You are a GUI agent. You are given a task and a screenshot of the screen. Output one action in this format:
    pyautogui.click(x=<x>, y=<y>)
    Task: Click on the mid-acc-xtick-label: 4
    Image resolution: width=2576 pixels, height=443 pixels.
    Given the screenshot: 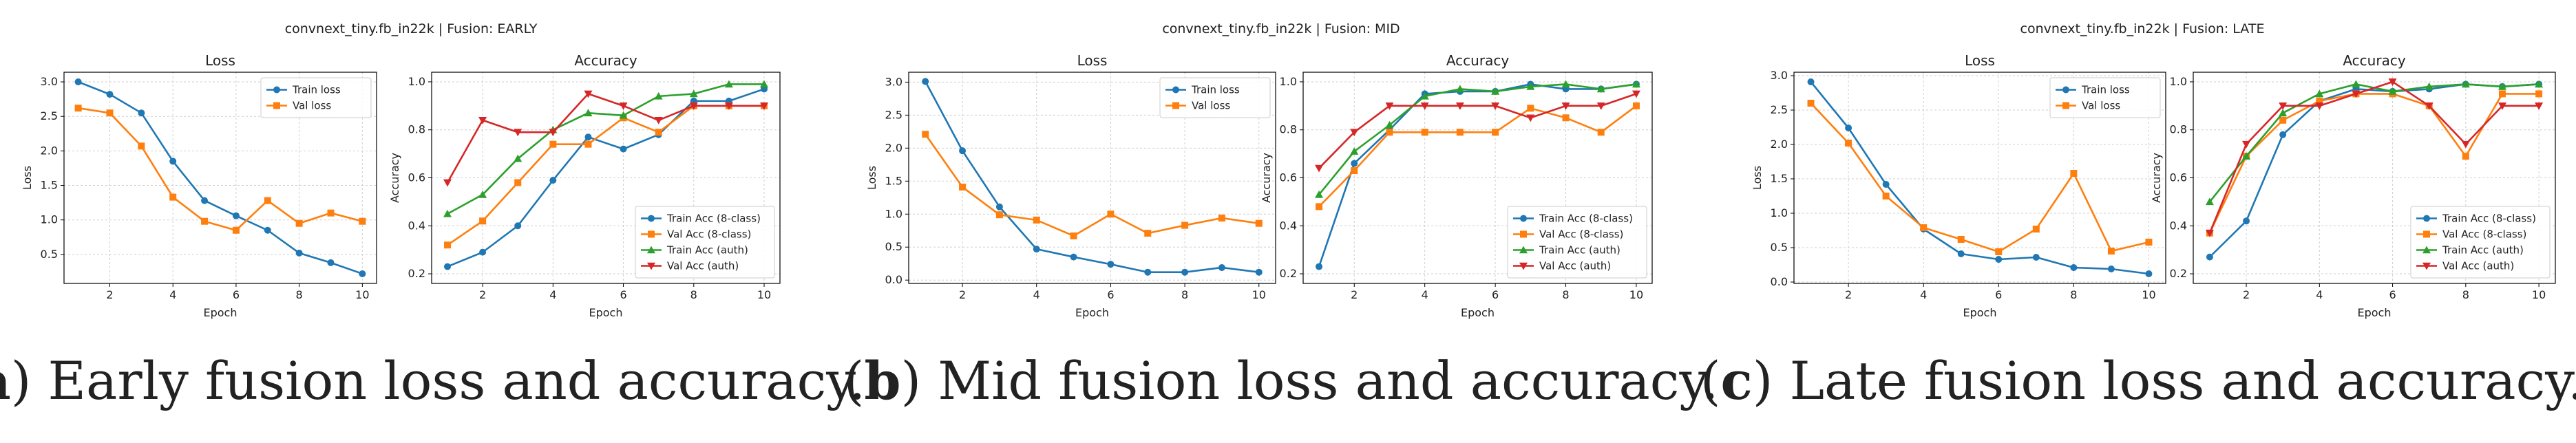 What is the action you would take?
    pyautogui.click(x=1425, y=294)
    